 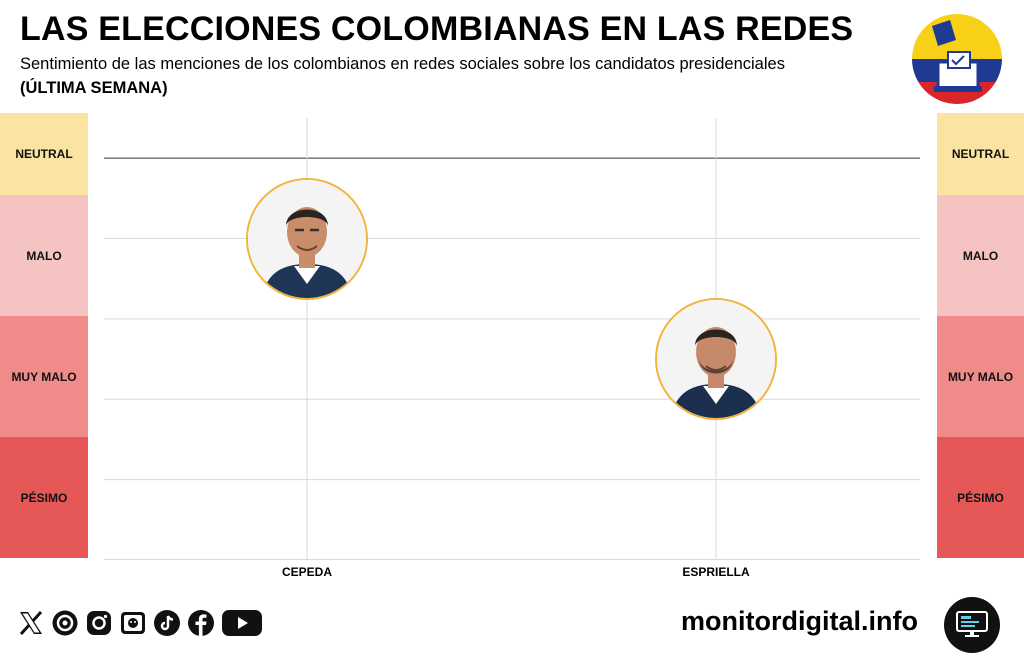 I want to click on news-icon, so click(x=133, y=623).